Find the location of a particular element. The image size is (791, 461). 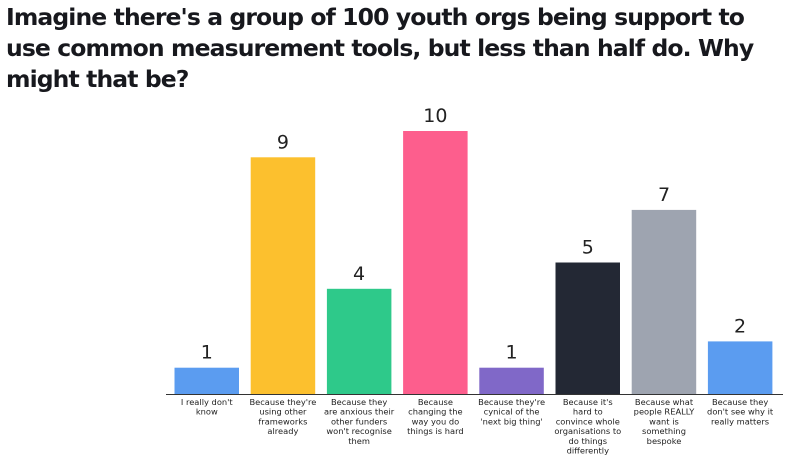

value-label-8: 2 is located at coordinates (740, 326).